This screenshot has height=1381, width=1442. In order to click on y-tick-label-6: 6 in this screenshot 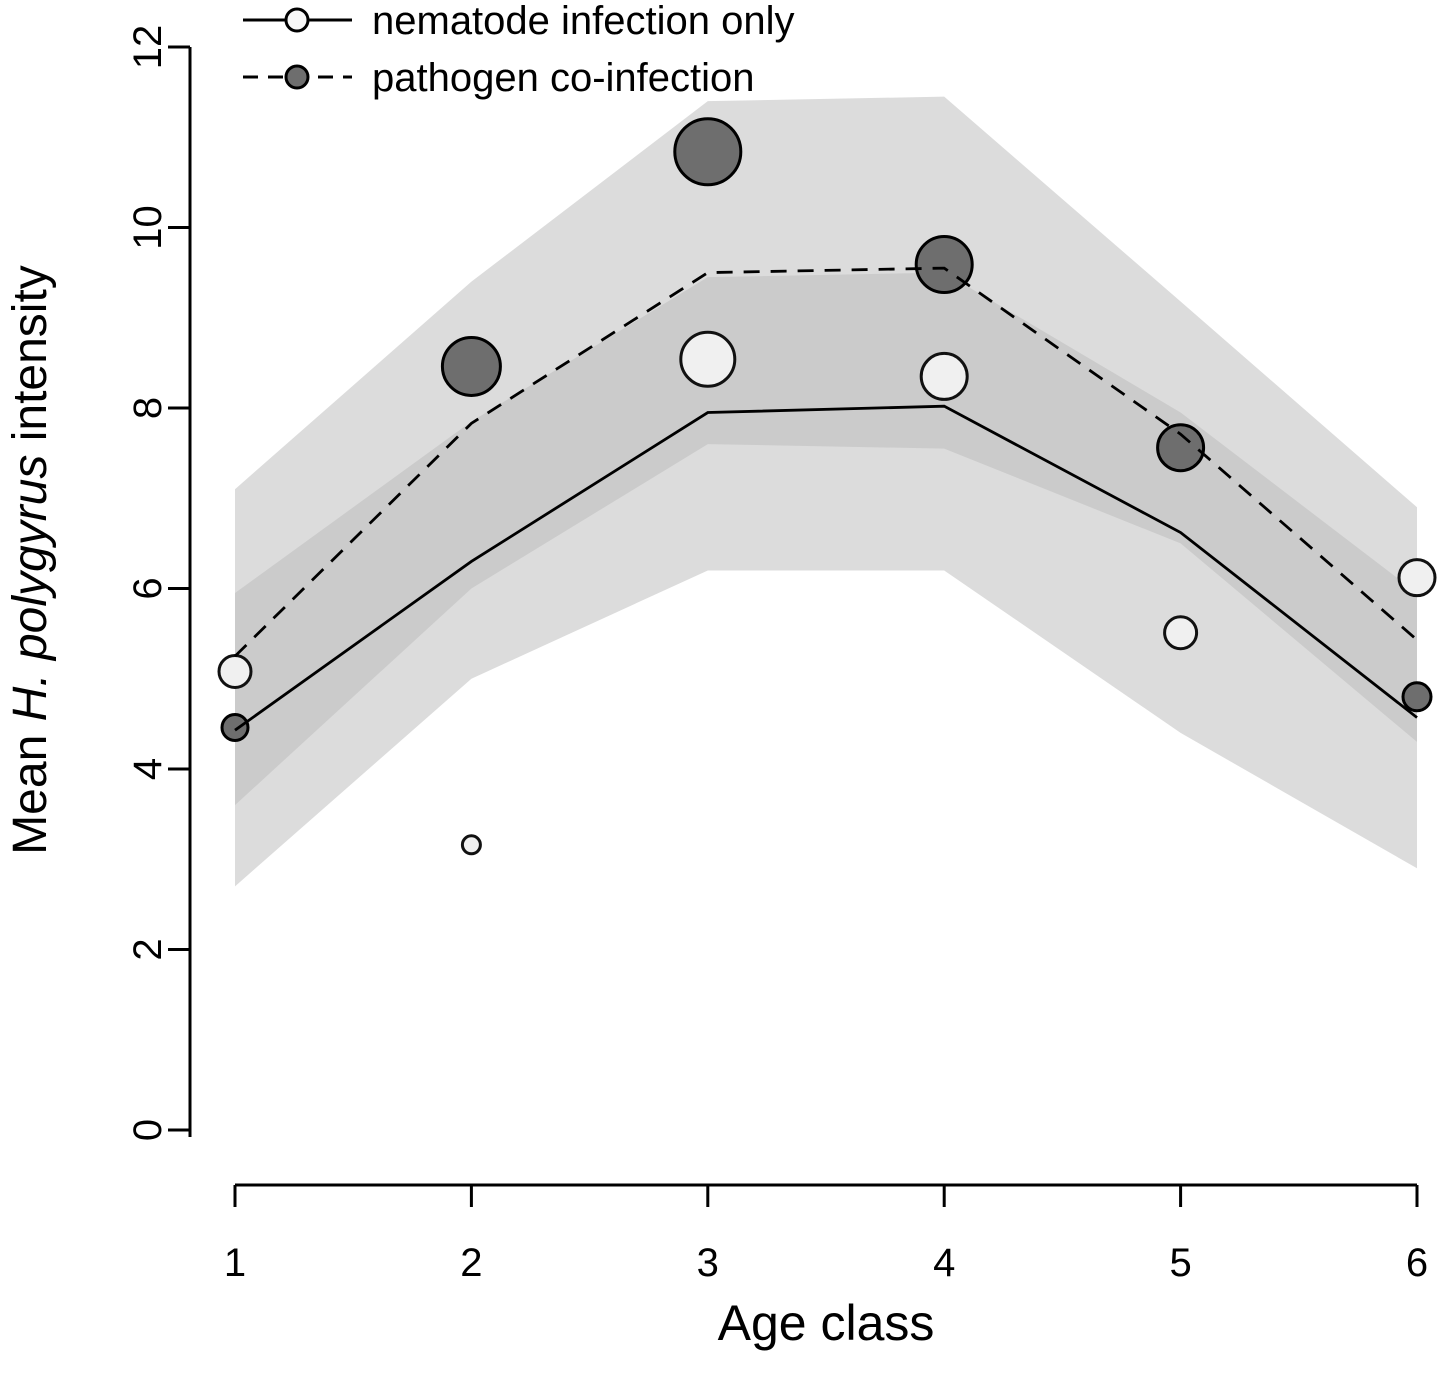, I will do `click(148, 588)`.